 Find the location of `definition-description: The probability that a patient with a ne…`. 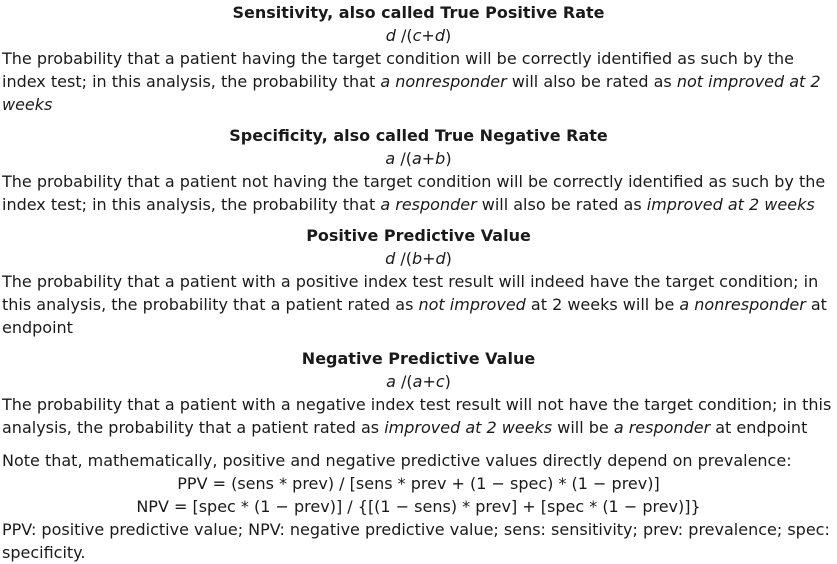

definition-description: The probability that a patient with a ne… is located at coordinates (418, 416).